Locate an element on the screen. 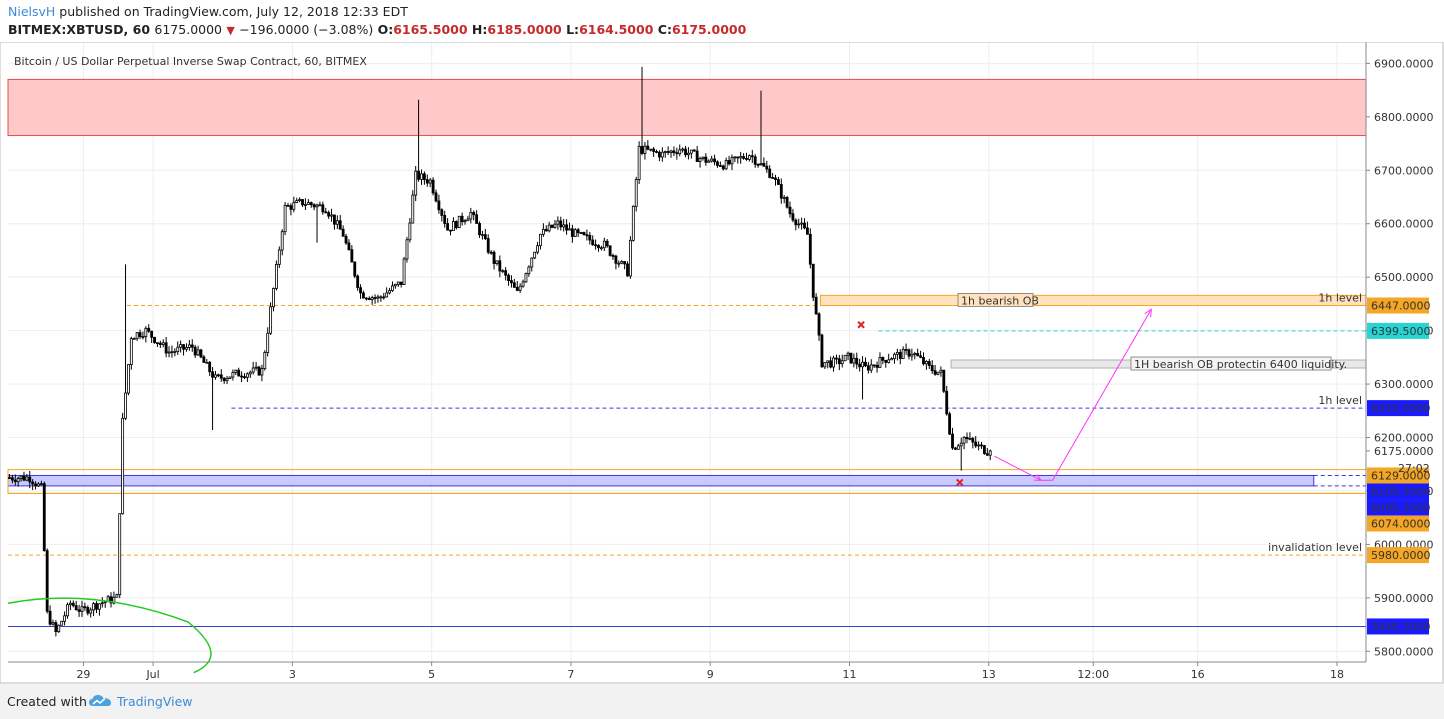 The height and width of the screenshot is (719, 1444). y-tick-label: 5800.0000 is located at coordinates (1404, 651).